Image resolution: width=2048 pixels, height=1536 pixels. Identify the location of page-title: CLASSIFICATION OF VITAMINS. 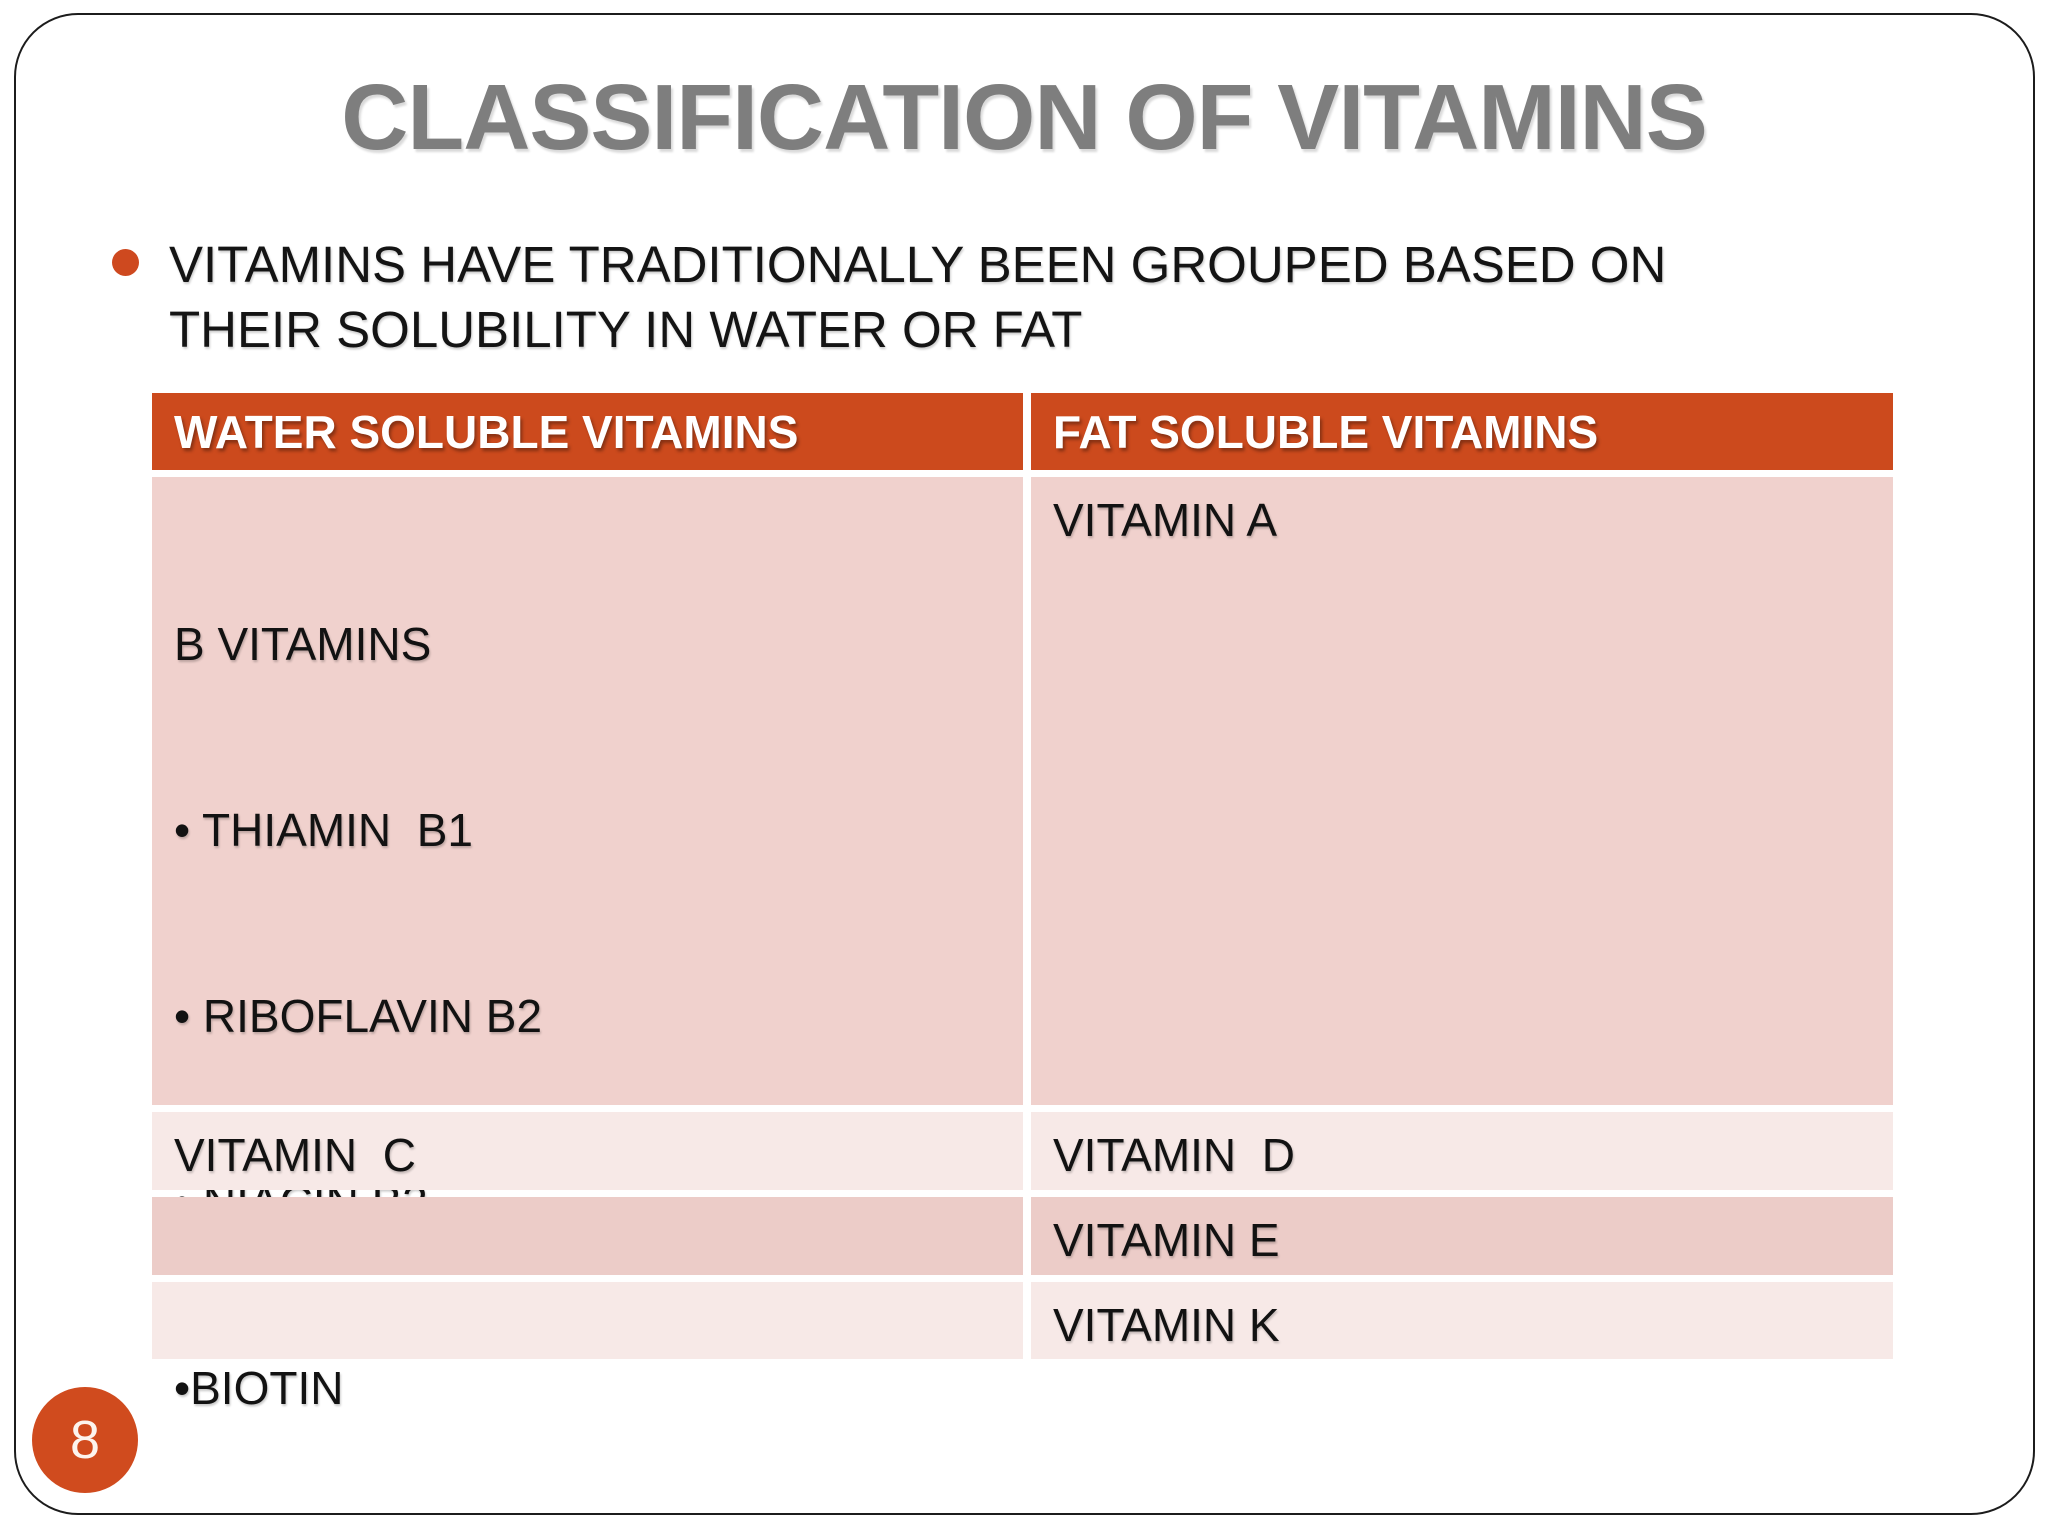
(1024, 117).